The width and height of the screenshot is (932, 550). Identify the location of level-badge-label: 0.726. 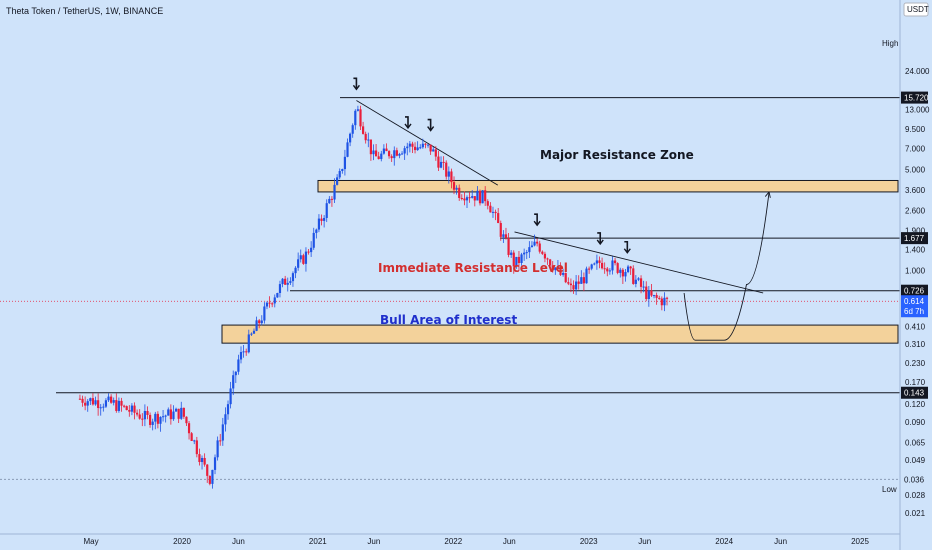
(914, 291).